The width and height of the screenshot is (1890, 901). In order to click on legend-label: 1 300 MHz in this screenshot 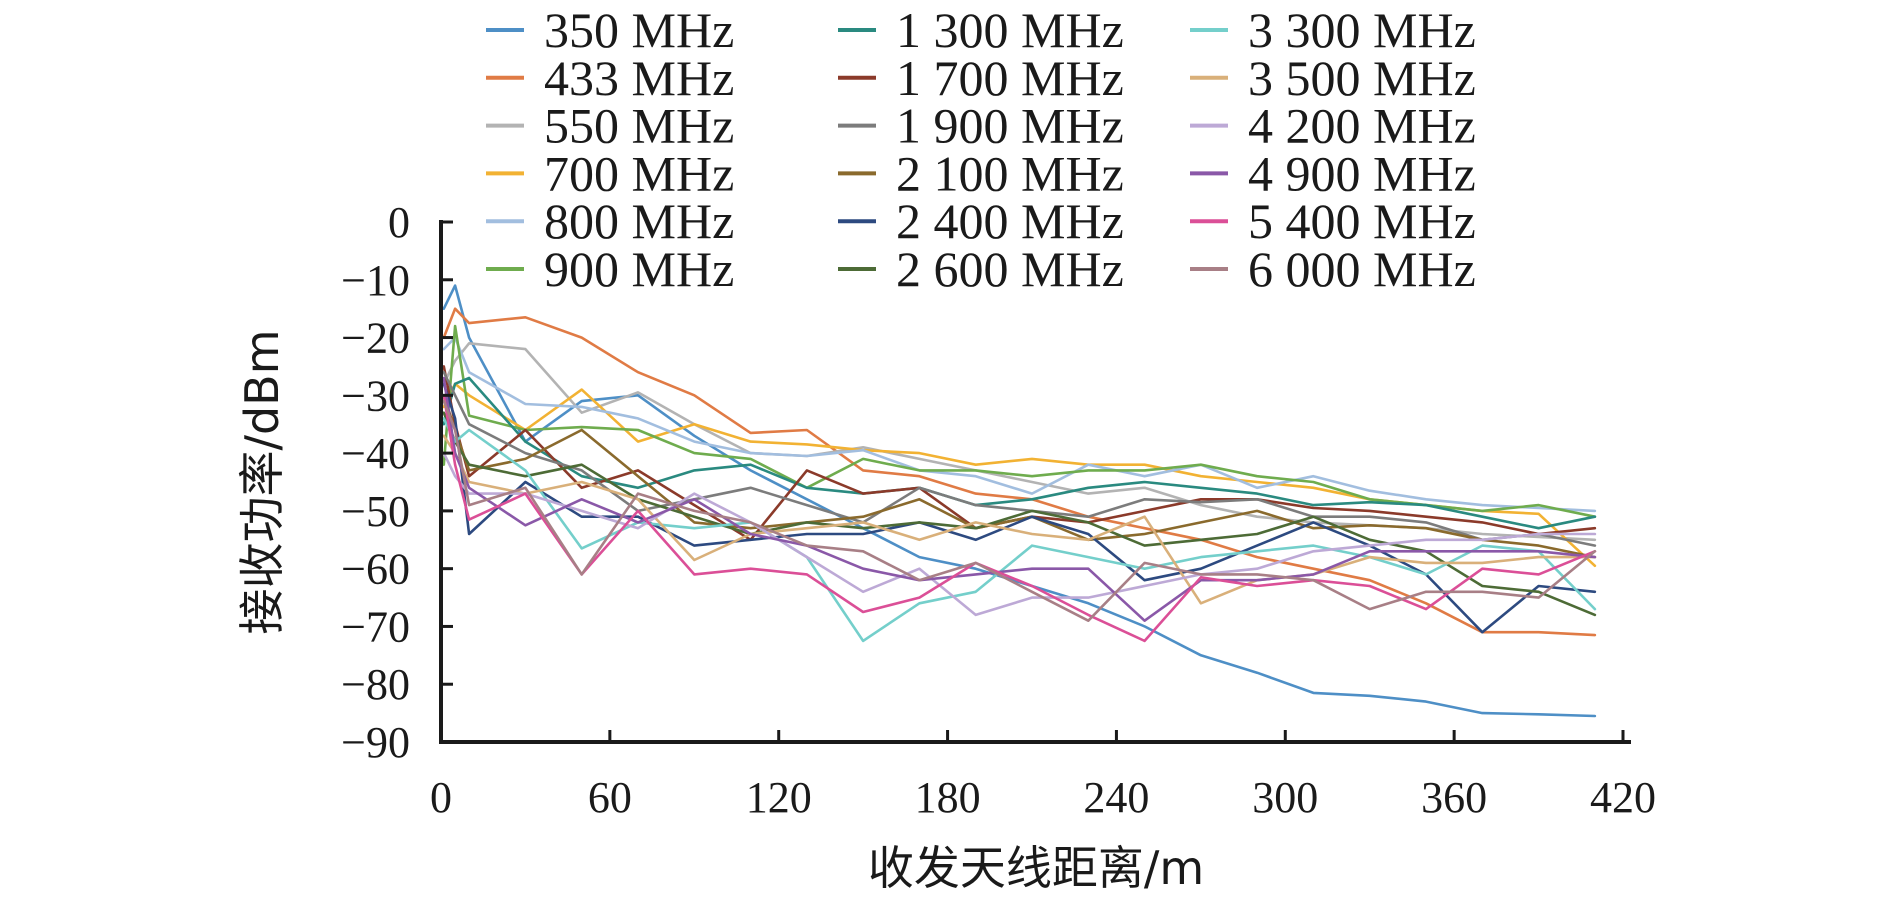, I will do `click(1010, 30)`.